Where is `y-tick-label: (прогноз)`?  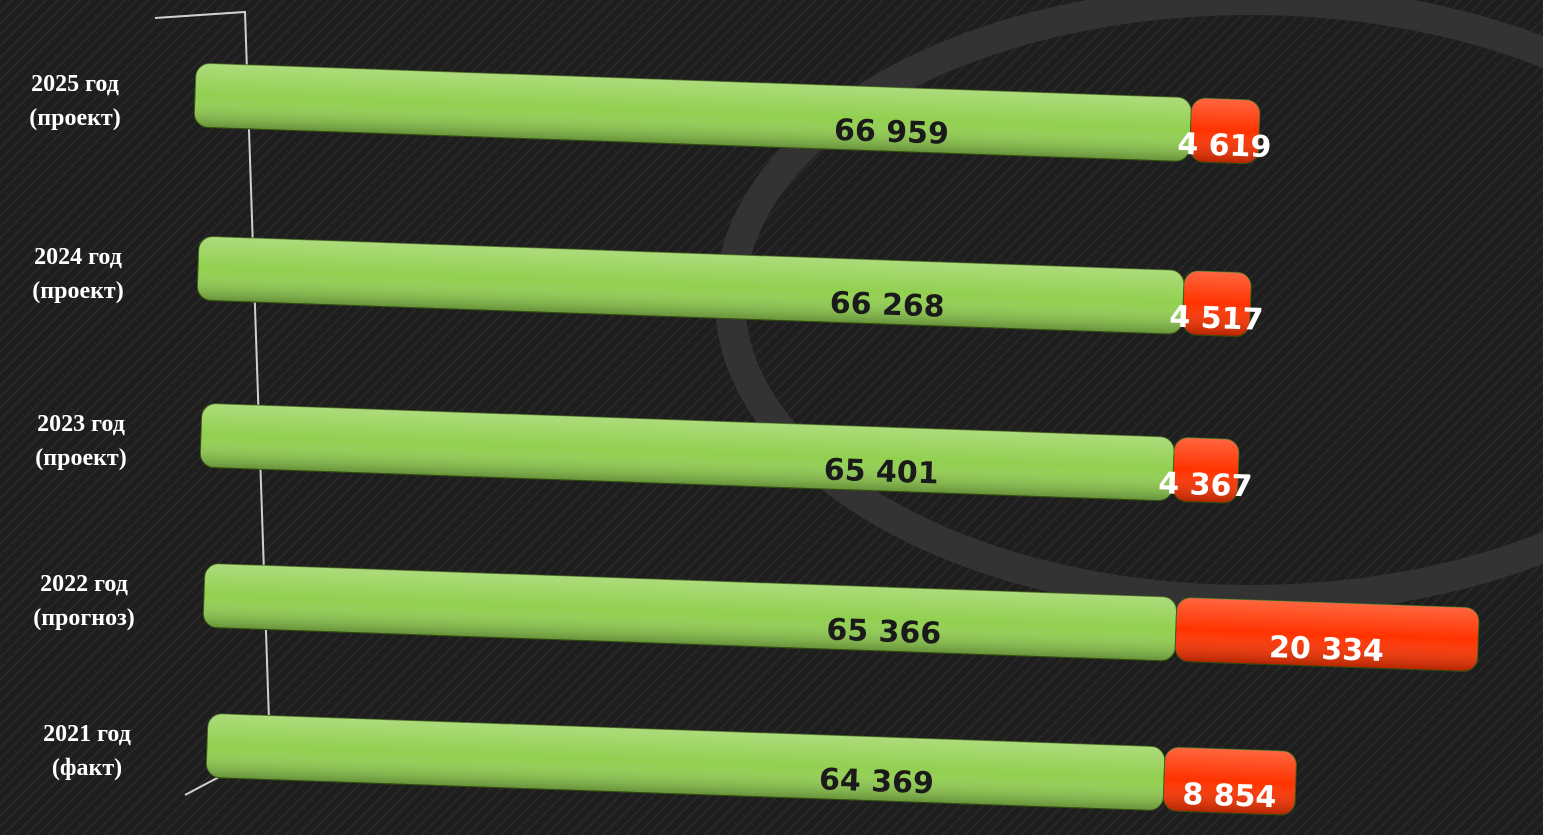 y-tick-label: (прогноз) is located at coordinates (84, 618).